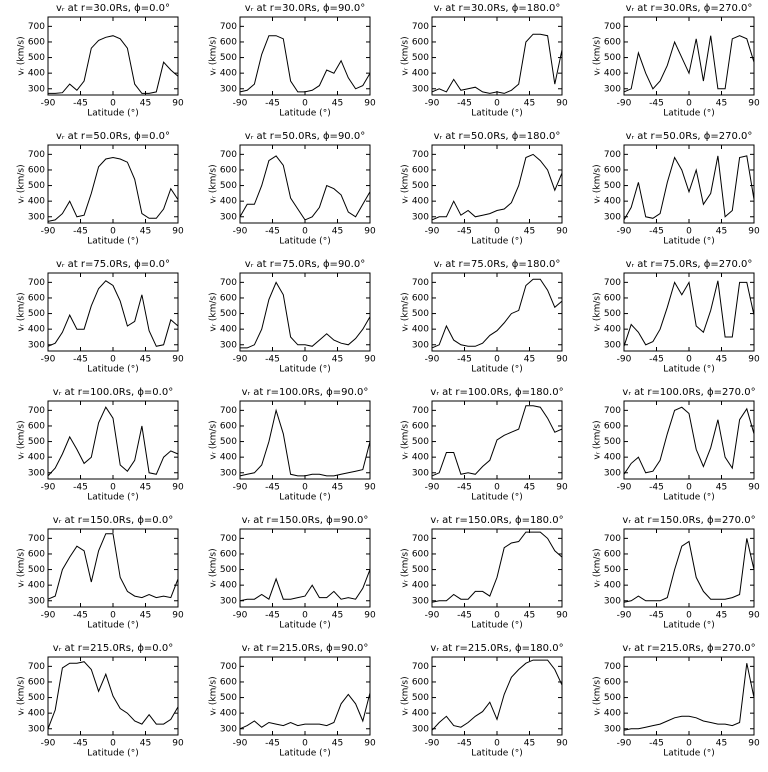 This screenshot has width=768, height=772. What do you see at coordinates (688, 520) in the screenshot?
I see `panel-title: vᵣ at r=150.0Rs, ϕ=270.0°` at bounding box center [688, 520].